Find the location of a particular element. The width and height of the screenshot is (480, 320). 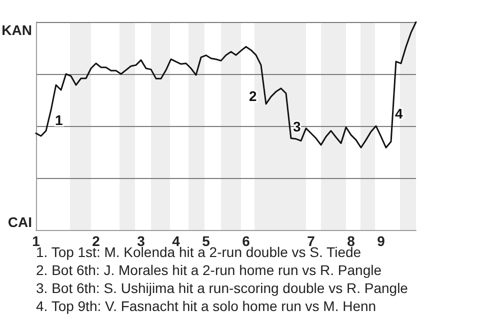

text: CAI is located at coordinates (20, 222).